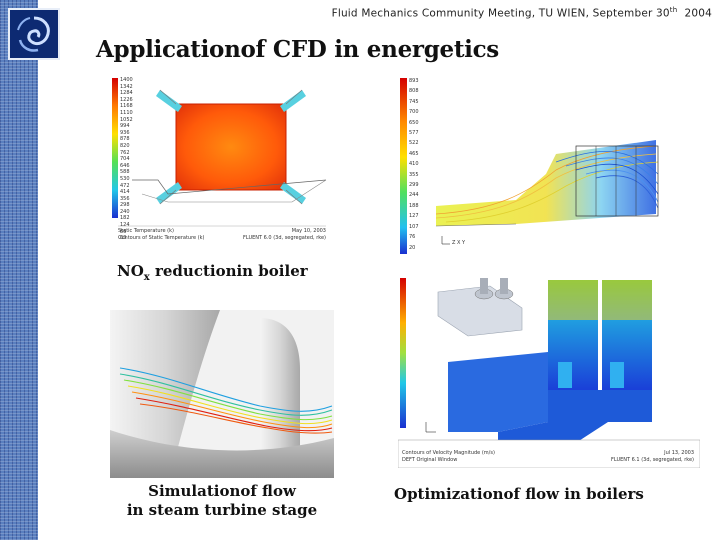  Describe the element at coordinates (125, 198) in the screenshot. I see `colorbar-label: 356` at that location.